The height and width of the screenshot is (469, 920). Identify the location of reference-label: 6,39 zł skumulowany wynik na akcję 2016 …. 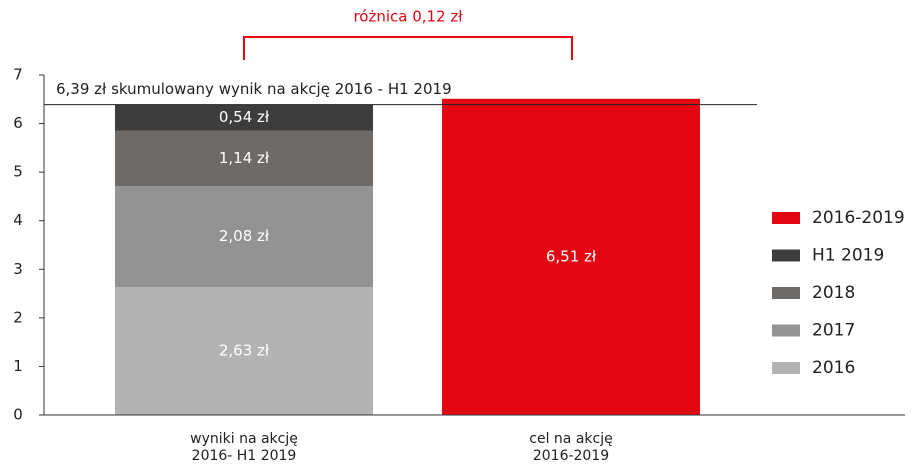
(254, 89).